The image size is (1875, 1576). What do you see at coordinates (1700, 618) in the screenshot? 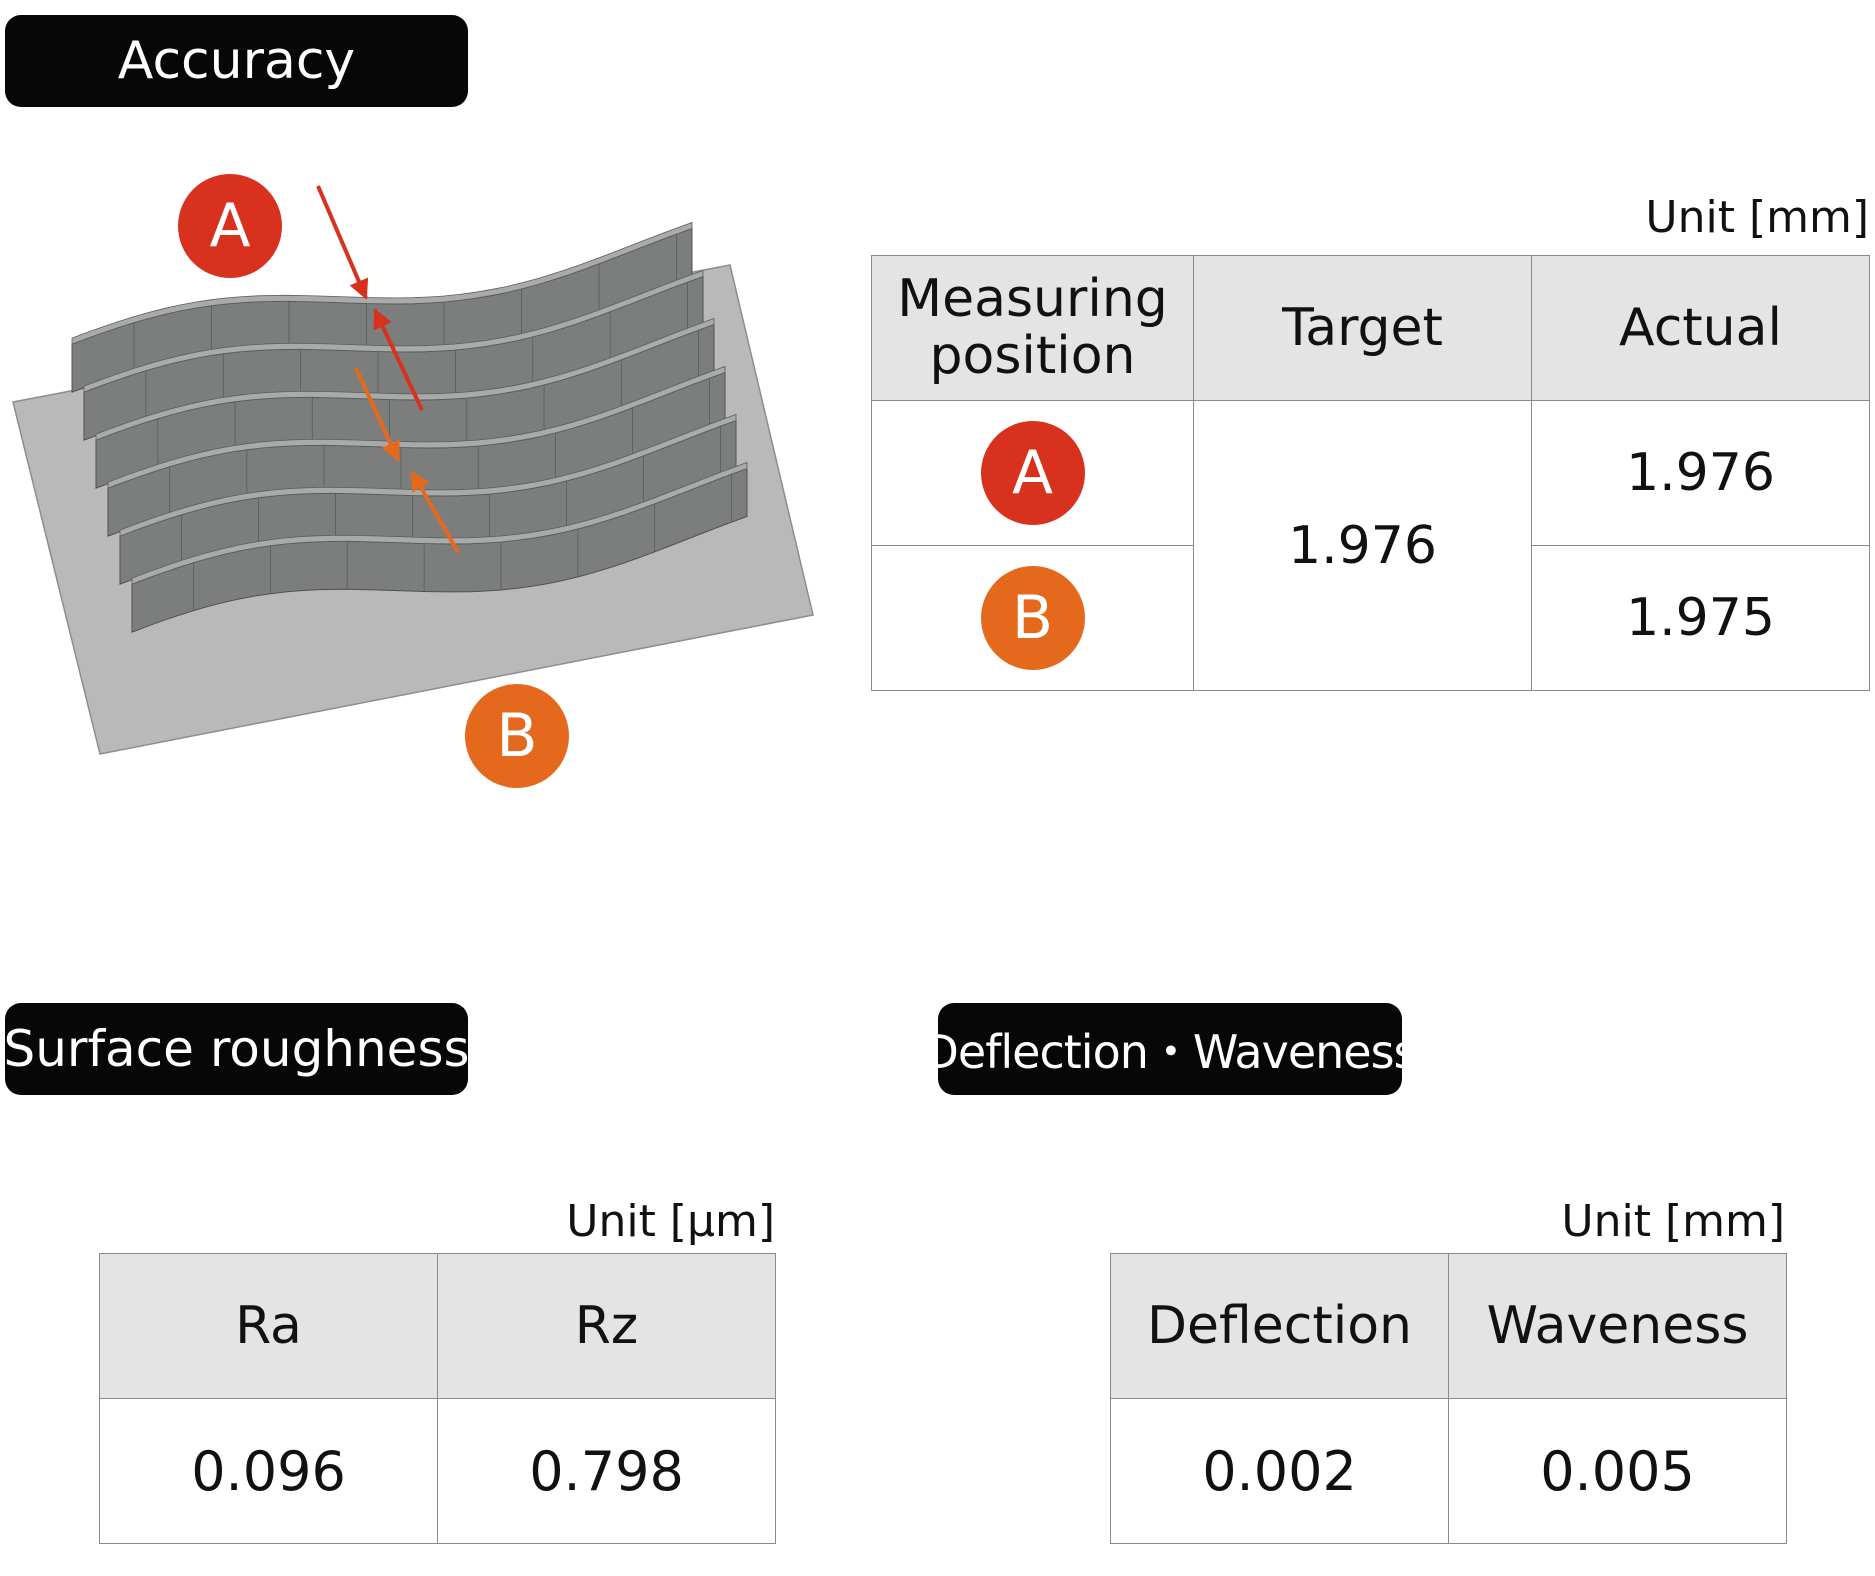
I see `actual-value-b: 1.975` at bounding box center [1700, 618].